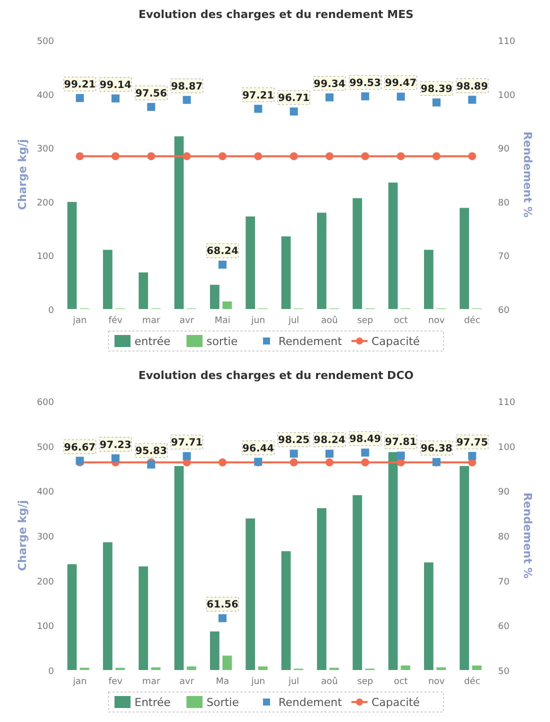 The width and height of the screenshot is (550, 722). I want to click on legend-label: sortie, so click(222, 341).